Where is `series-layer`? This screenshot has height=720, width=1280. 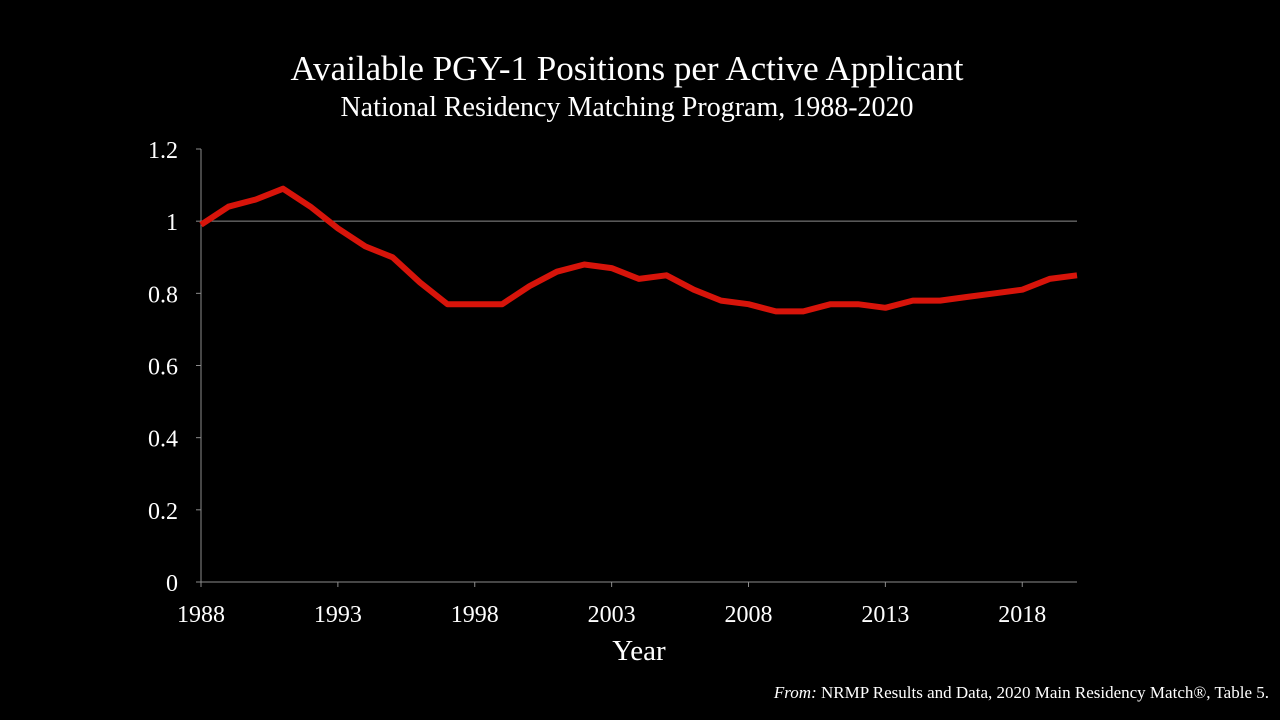
series-layer is located at coordinates (638, 250).